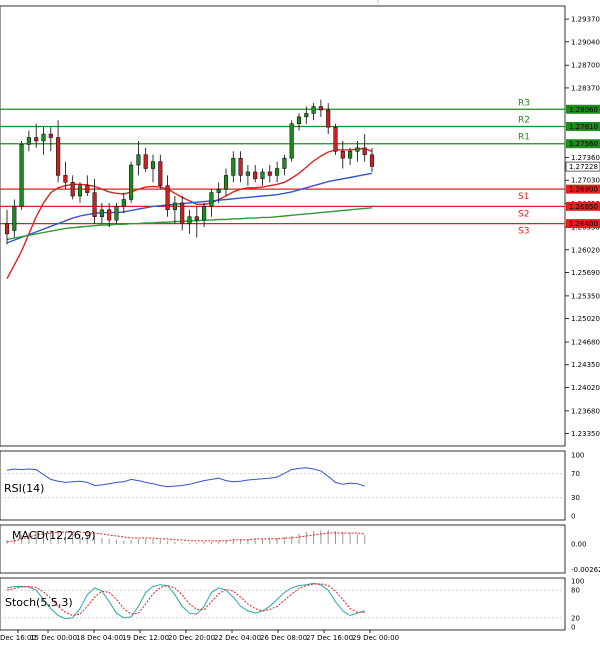  What do you see at coordinates (577, 456) in the screenshot?
I see `rsi-tick-label: 100` at bounding box center [577, 456].